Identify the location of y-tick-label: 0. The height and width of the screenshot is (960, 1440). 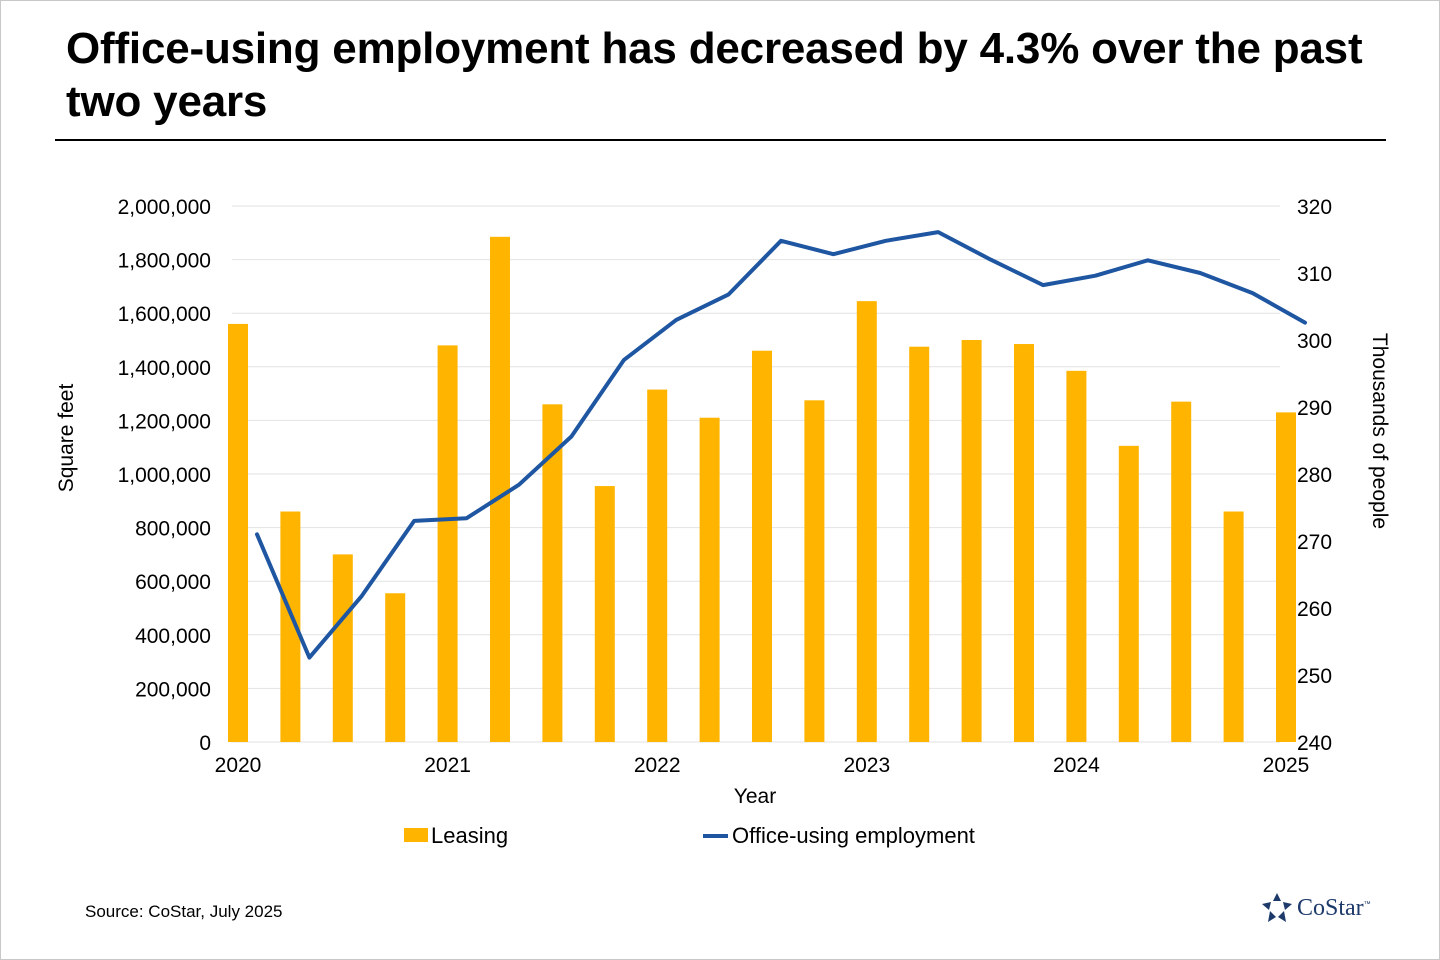
(205, 743).